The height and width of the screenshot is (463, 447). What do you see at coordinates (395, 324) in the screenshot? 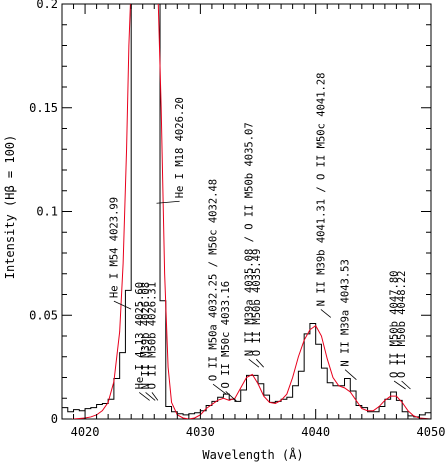
I see `line-id-annotation: O II M50b 4047.80` at bounding box center [395, 324].